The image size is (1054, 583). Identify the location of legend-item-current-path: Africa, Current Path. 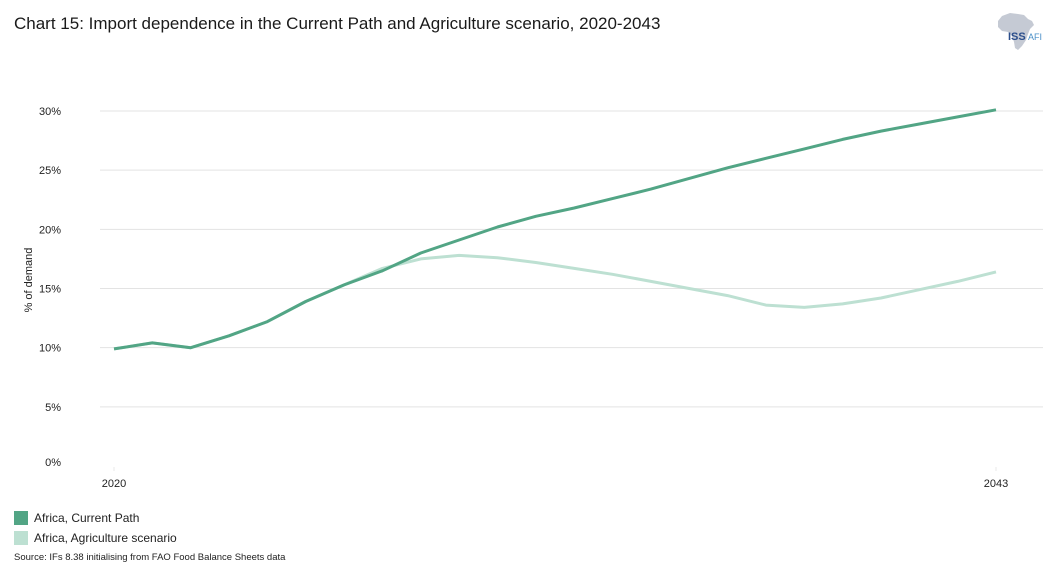
(95, 518).